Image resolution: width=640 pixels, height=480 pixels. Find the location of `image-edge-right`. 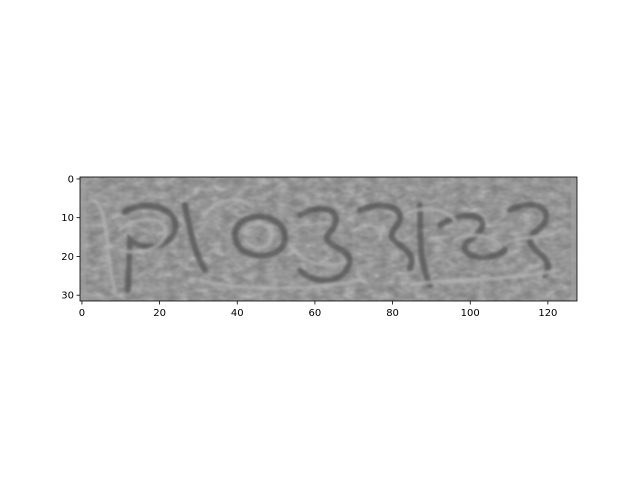

image-edge-right is located at coordinates (574, 239).